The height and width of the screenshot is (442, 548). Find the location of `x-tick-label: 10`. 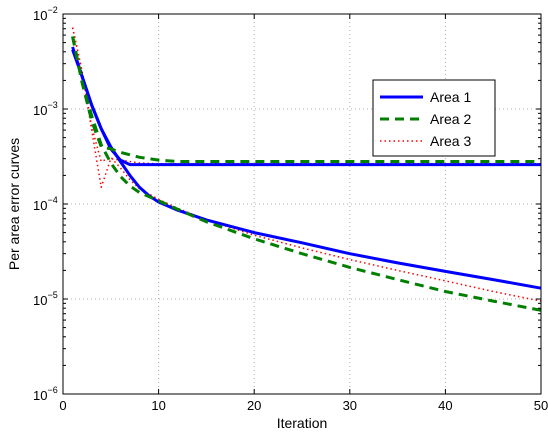

x-tick-label: 10 is located at coordinates (158, 405).